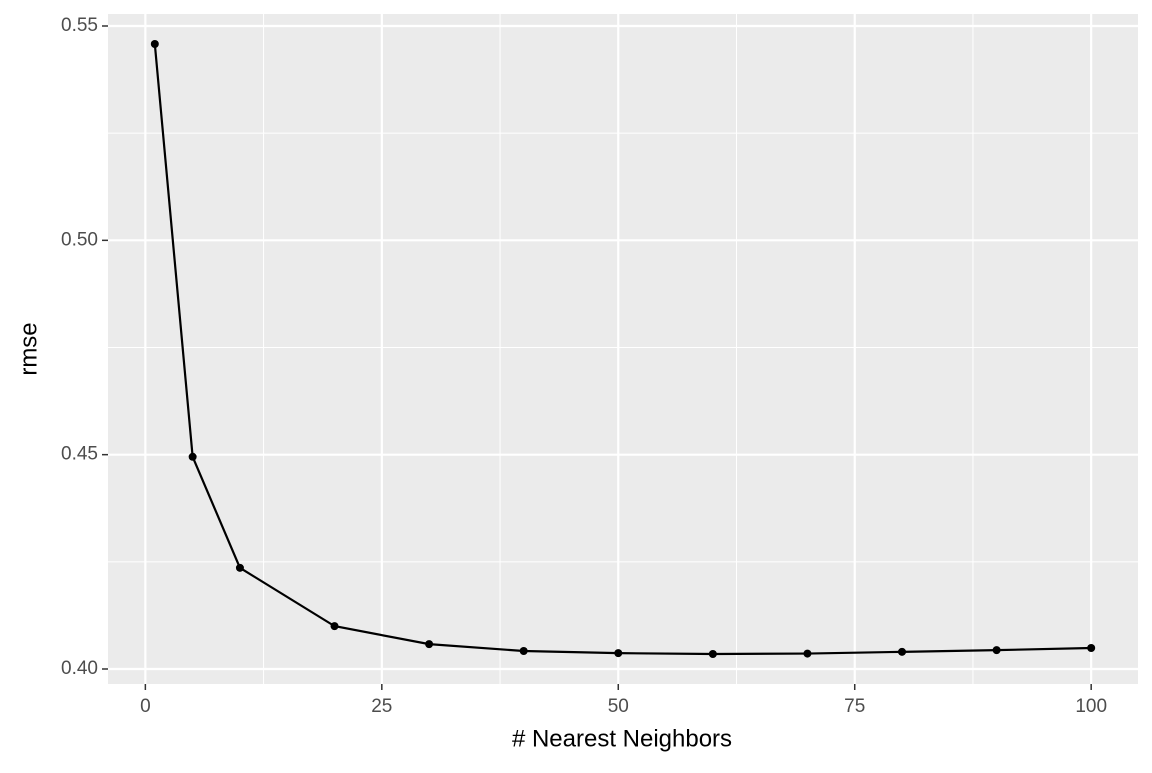 Image resolution: width=1152 pixels, height=773 pixels. I want to click on x-axis-label: # Nearest Neighbors, so click(622, 738).